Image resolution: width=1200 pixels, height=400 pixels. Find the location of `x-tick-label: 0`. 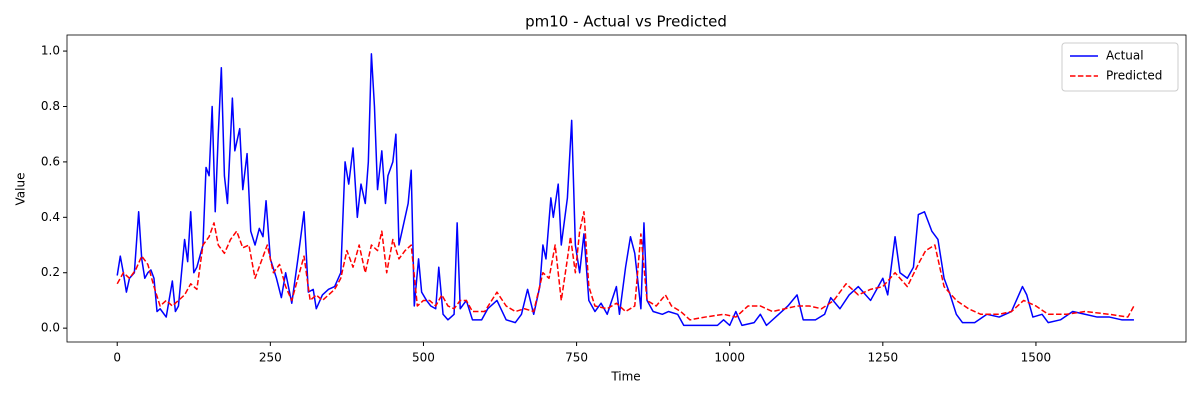

x-tick-label: 0 is located at coordinates (117, 358).